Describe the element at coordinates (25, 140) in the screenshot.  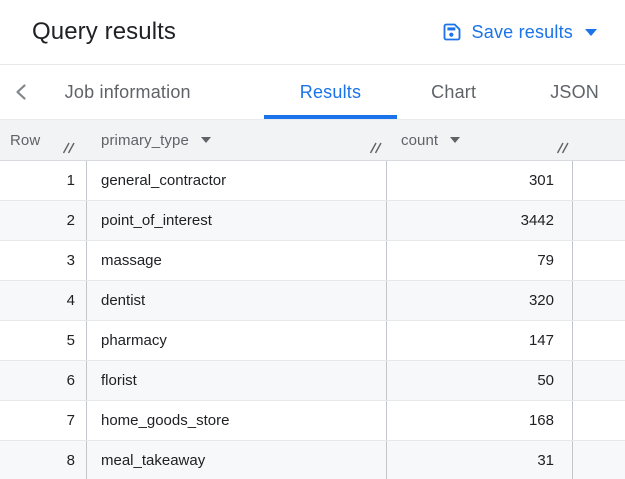
I see `column-label: Row` at that location.